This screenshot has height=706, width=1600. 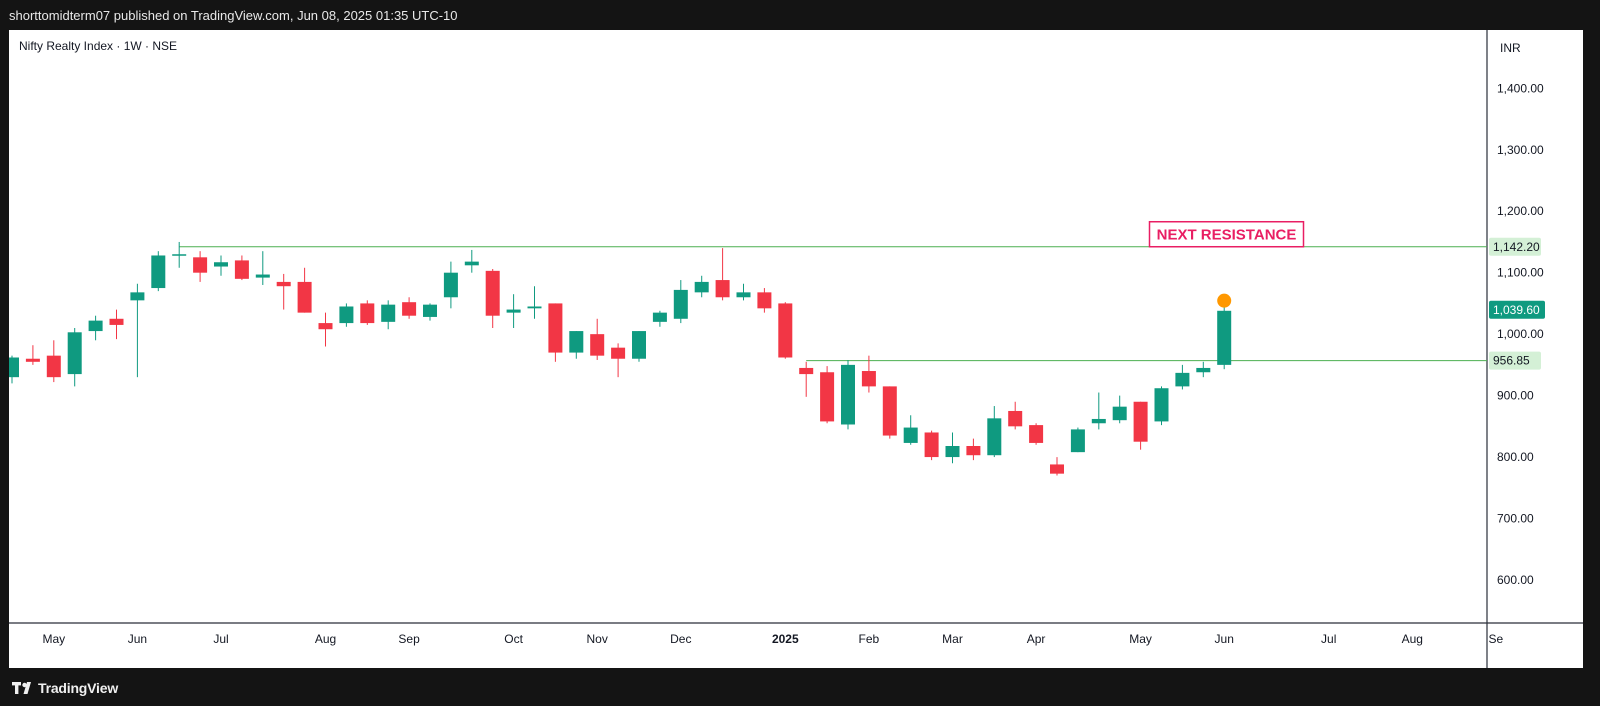 I want to click on chart-title: Nifty Realty Index · 1W · NSE, so click(x=98, y=46).